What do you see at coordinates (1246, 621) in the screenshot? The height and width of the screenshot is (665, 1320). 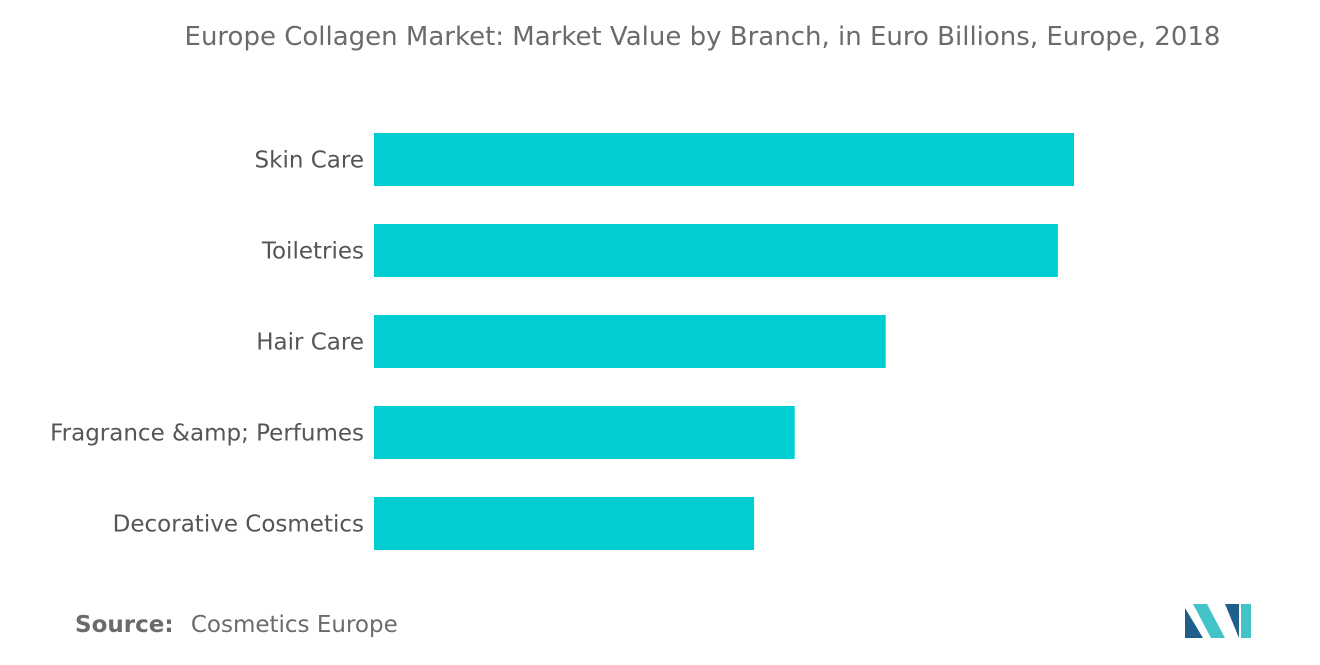 I see `logo-shape-edge` at bounding box center [1246, 621].